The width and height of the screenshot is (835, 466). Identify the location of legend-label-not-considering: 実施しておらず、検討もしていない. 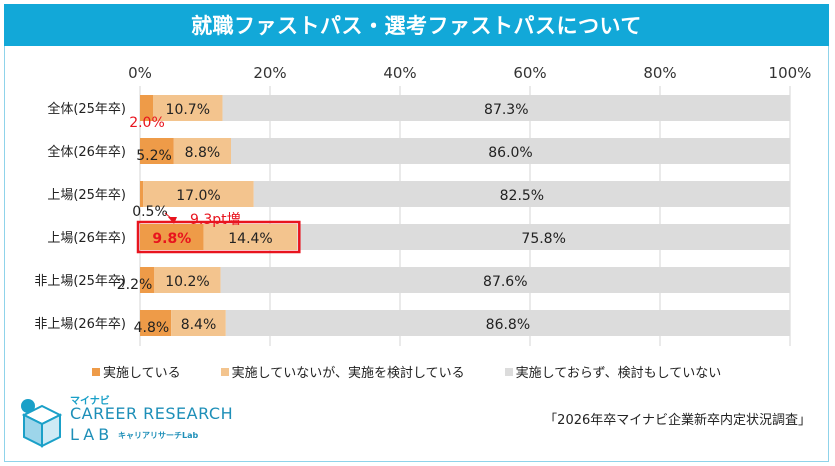
(618, 373).